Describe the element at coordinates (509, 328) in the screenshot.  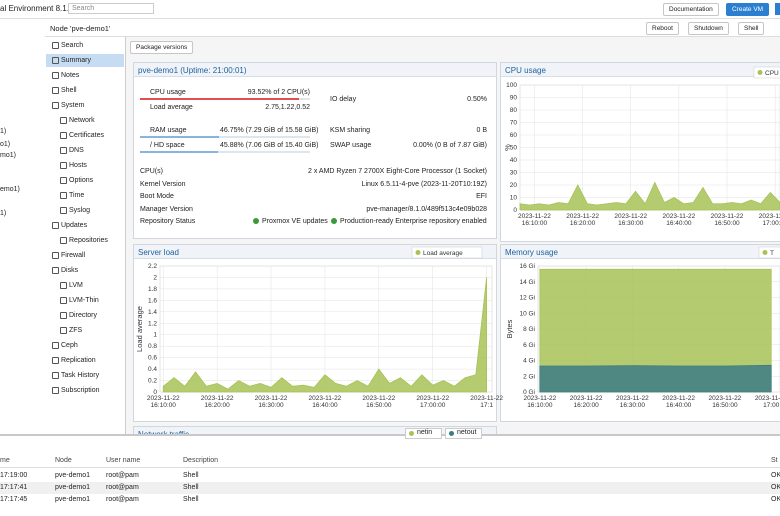
I see `y-axis-label: Bytes` at that location.